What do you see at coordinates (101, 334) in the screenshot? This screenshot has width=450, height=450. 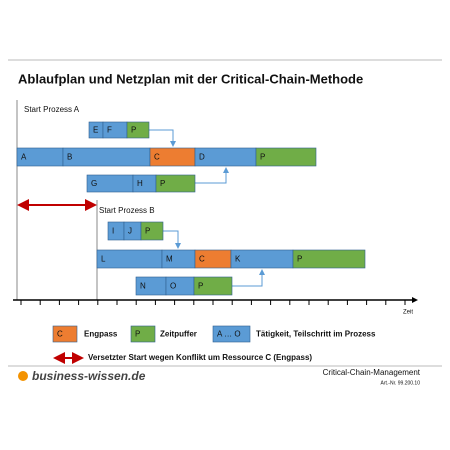 I see `legend-label: Engpass` at bounding box center [101, 334].